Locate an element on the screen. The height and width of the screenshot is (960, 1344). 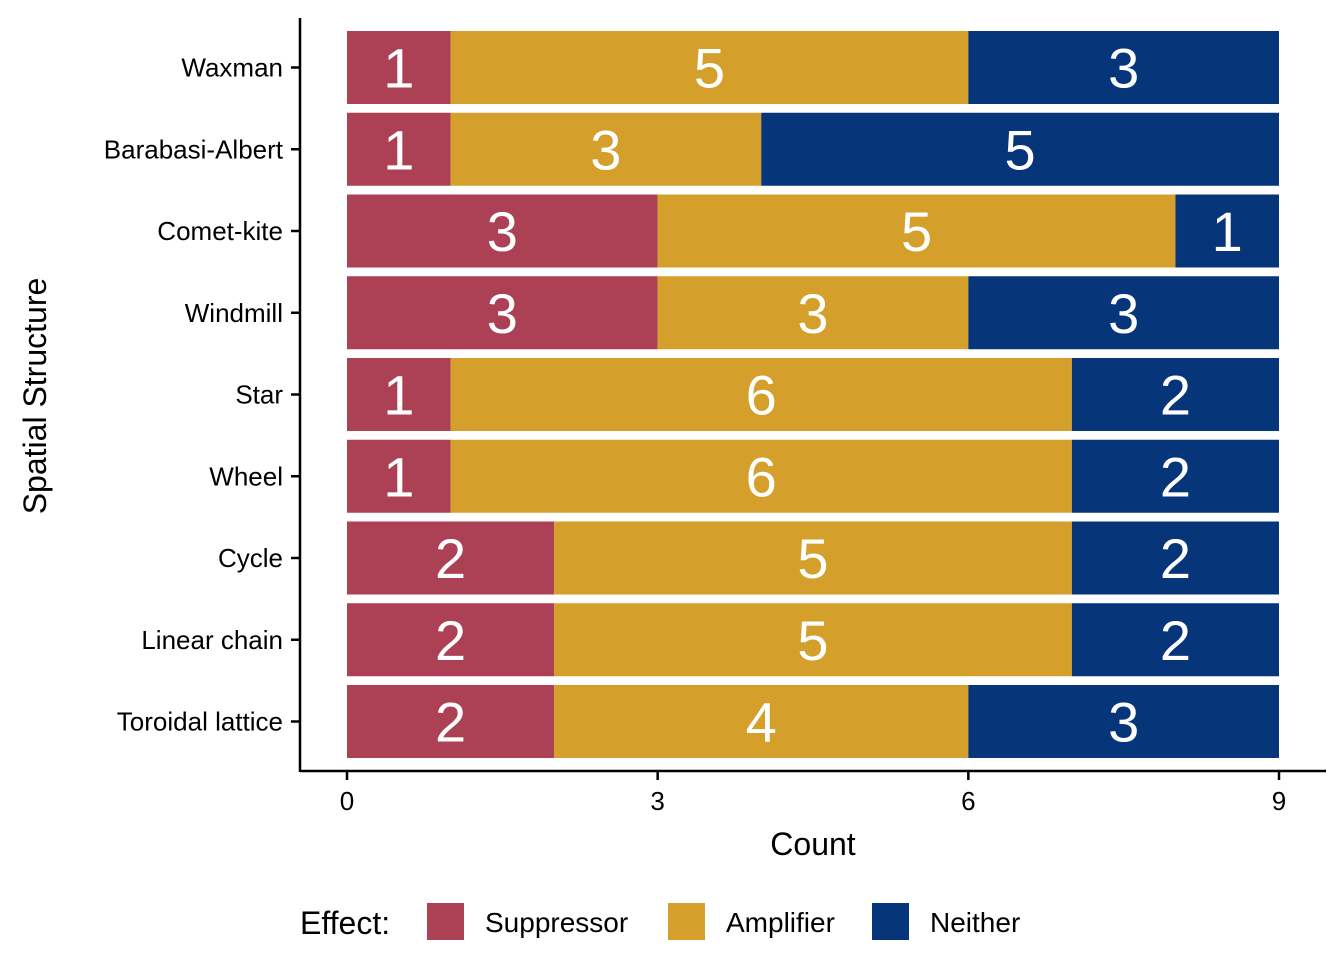
bar-cycle-suppressor is located at coordinates (451, 558).